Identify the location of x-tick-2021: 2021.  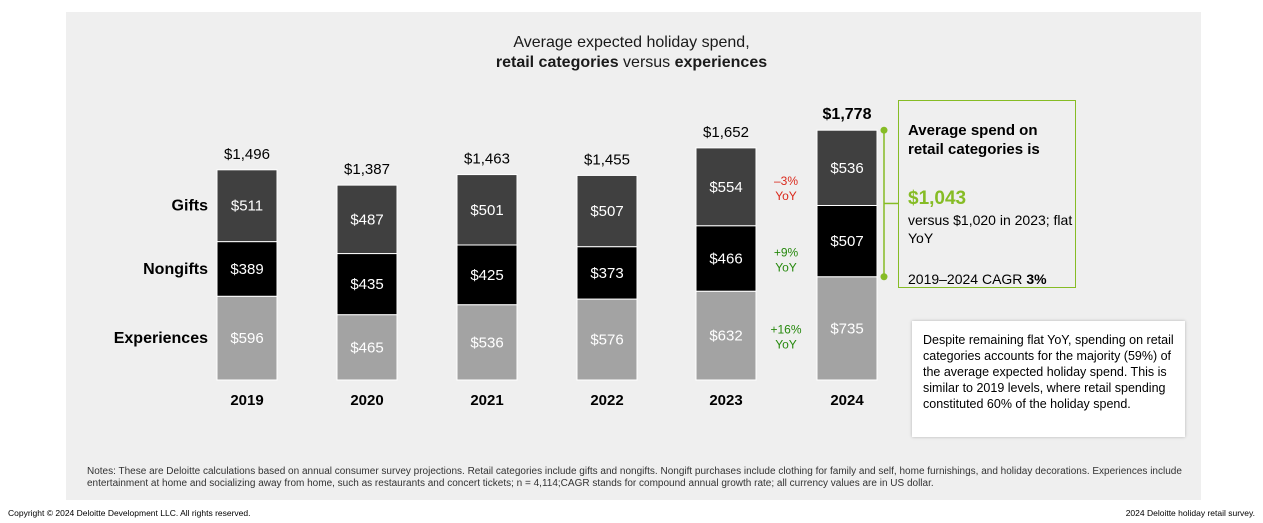
(486, 400).